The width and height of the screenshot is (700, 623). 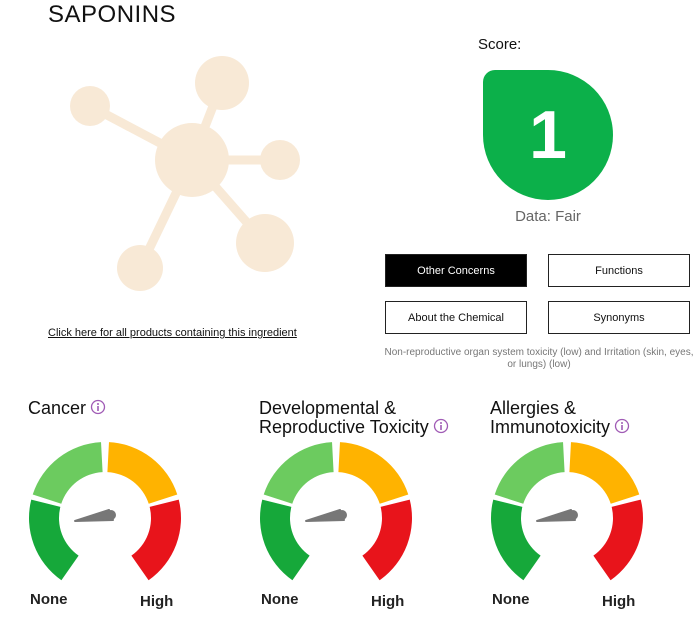 What do you see at coordinates (185, 173) in the screenshot?
I see `molecule-icon` at bounding box center [185, 173].